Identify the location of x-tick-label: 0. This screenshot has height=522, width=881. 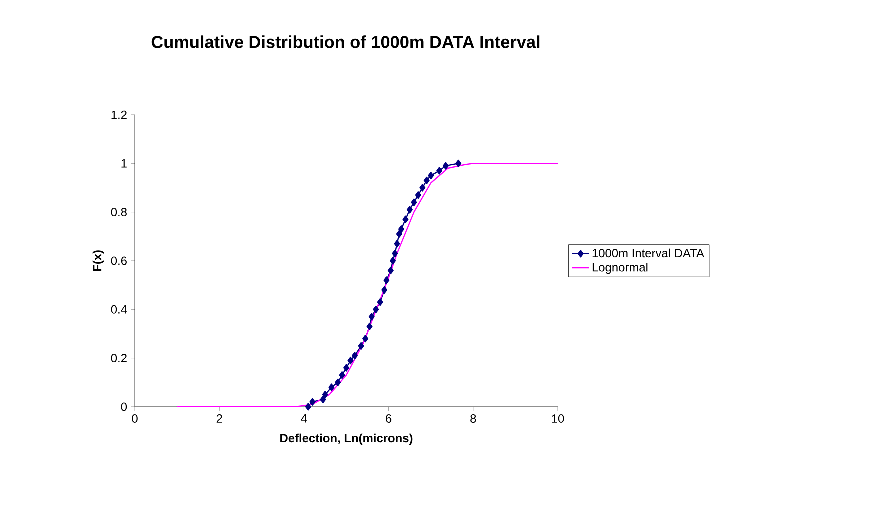
(135, 418).